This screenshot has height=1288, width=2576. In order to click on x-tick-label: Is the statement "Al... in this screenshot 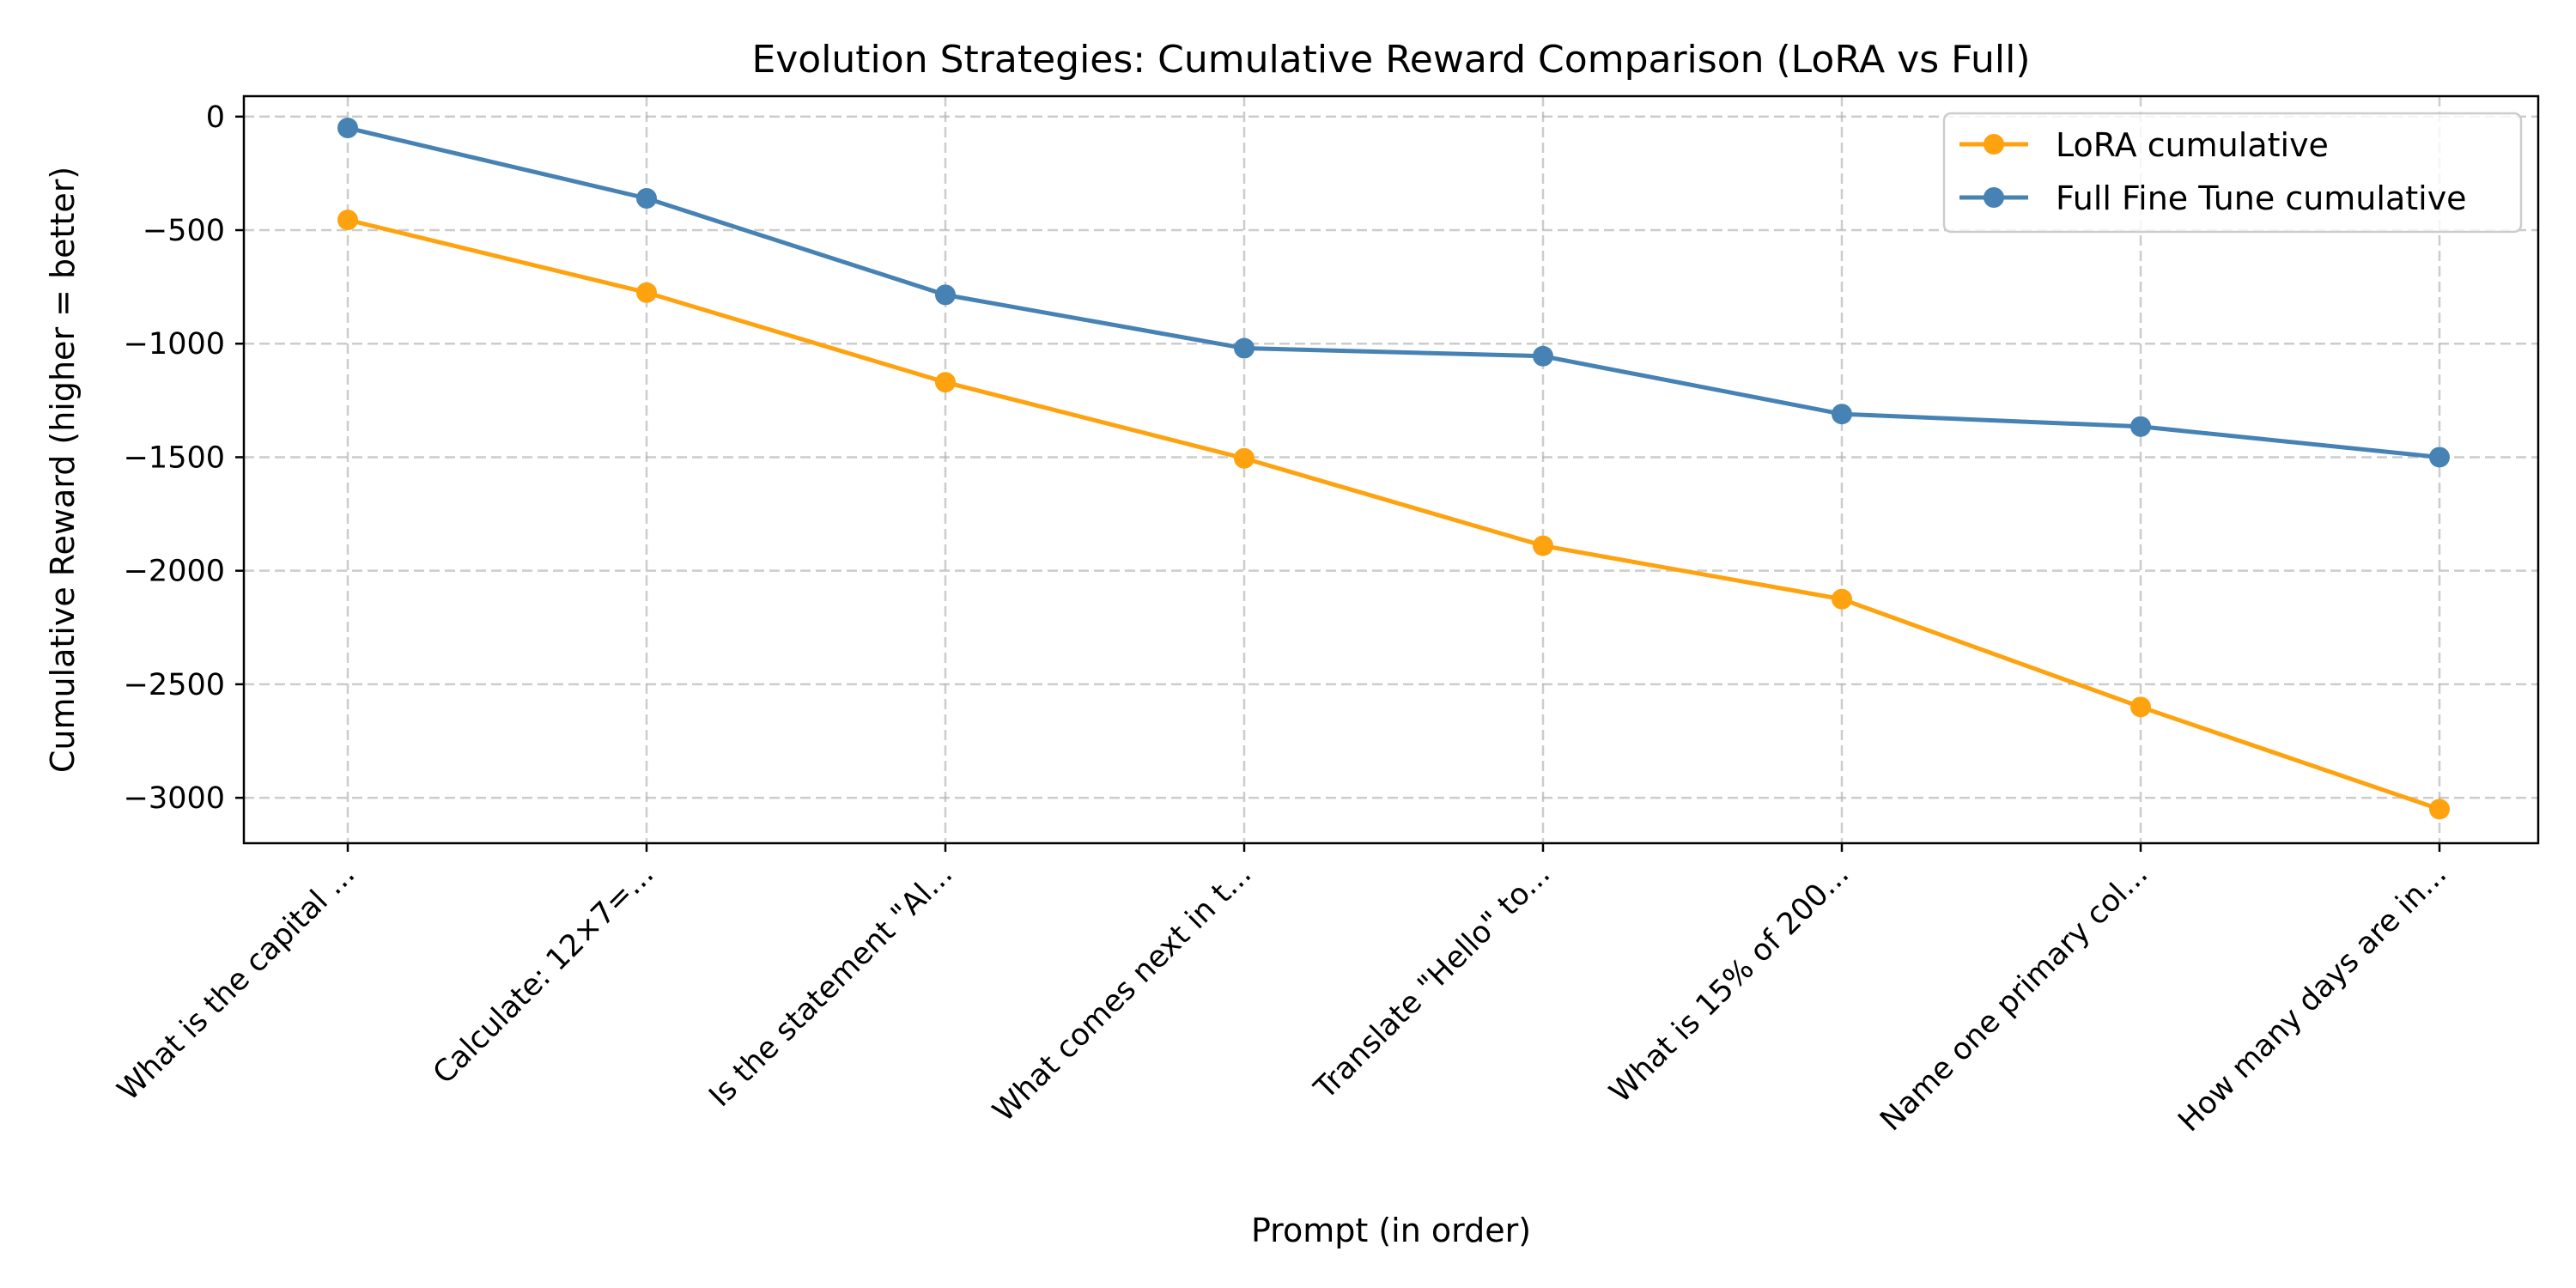, I will do `click(830, 985)`.